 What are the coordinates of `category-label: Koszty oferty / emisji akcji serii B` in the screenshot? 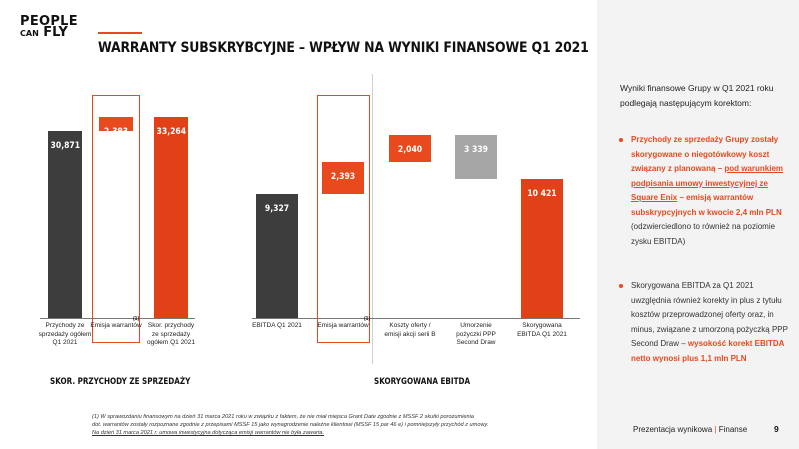 It's located at (410, 330).